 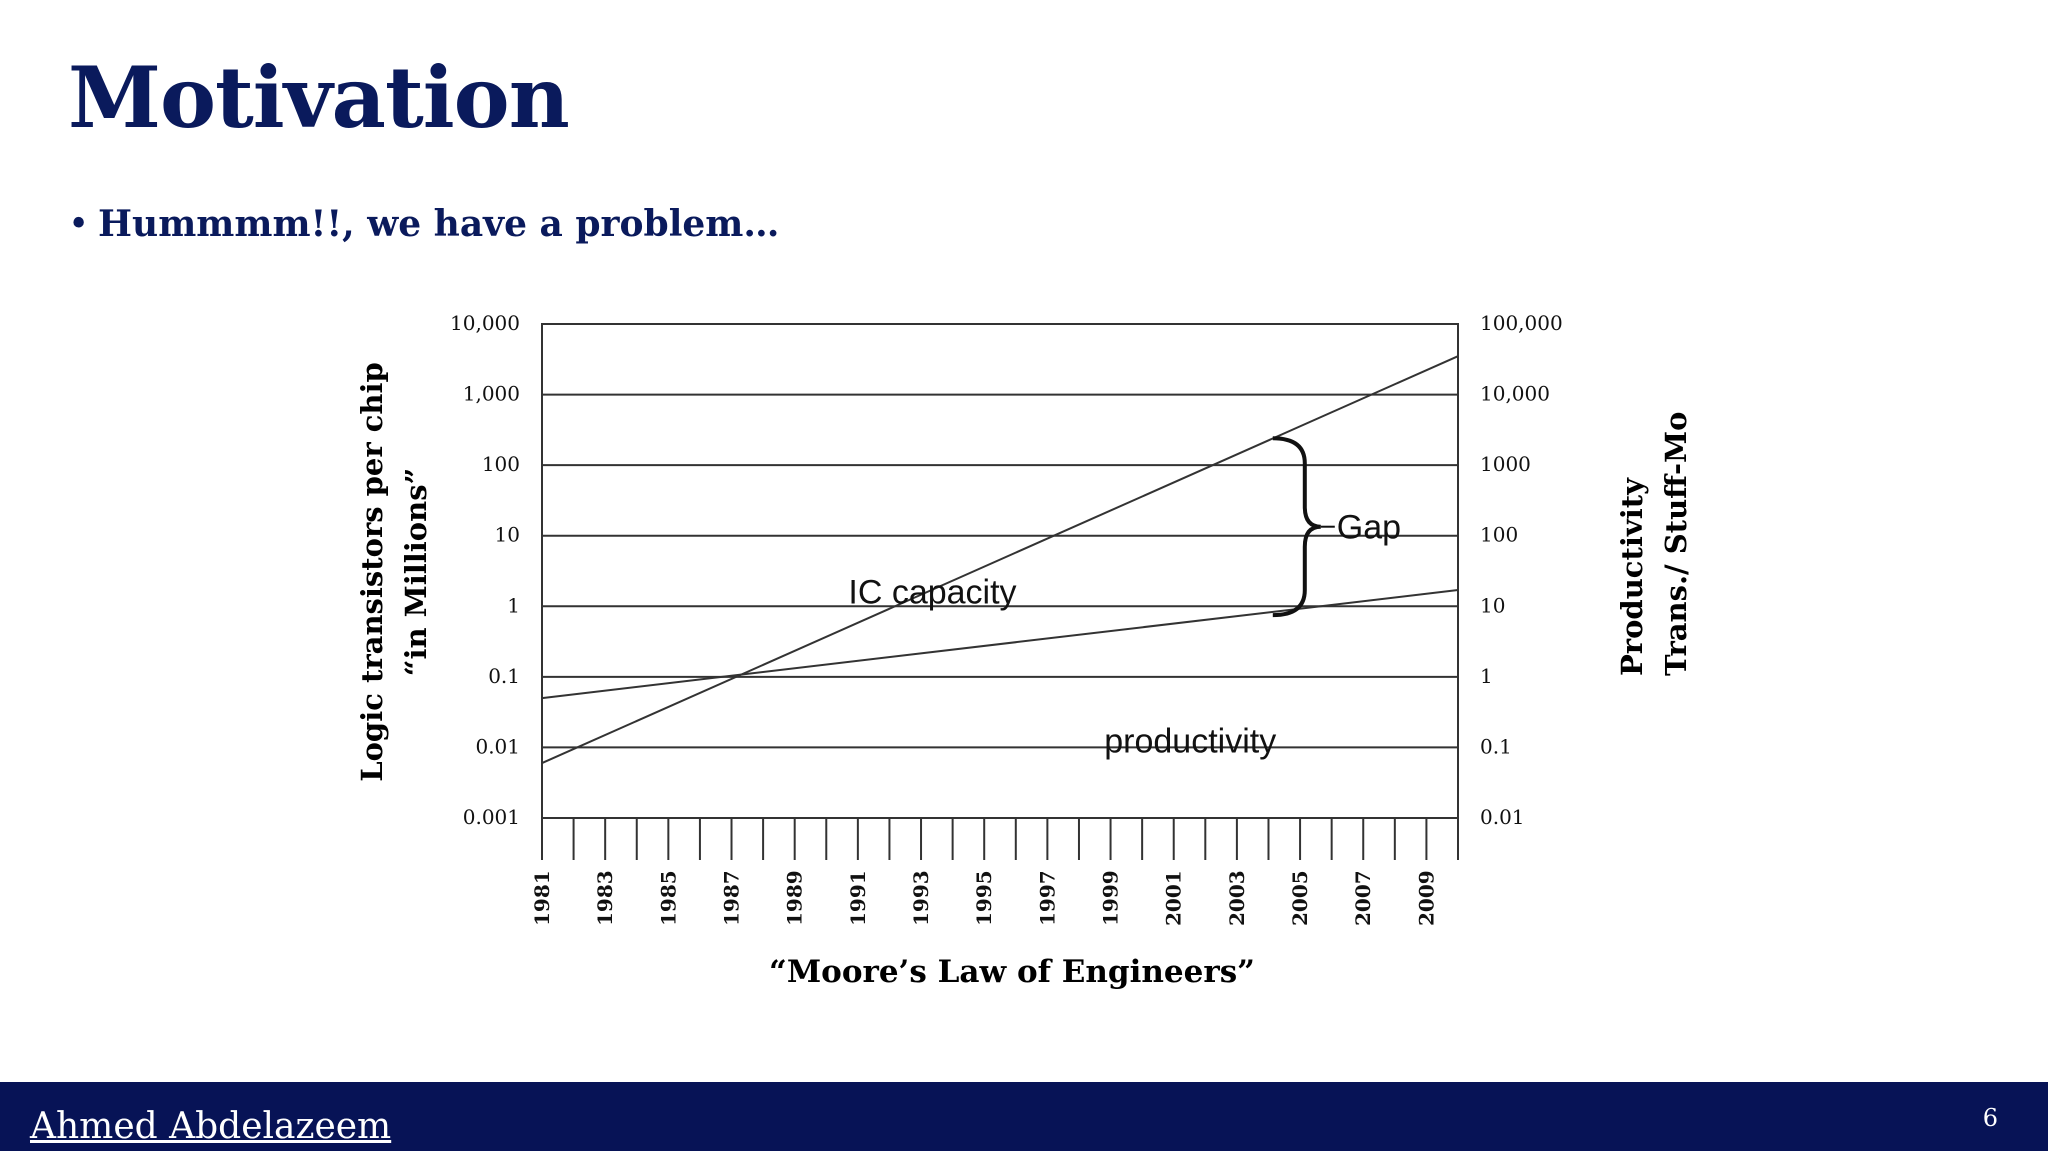 I want to click on y-right-tick-label: 1000, so click(x=1505, y=464).